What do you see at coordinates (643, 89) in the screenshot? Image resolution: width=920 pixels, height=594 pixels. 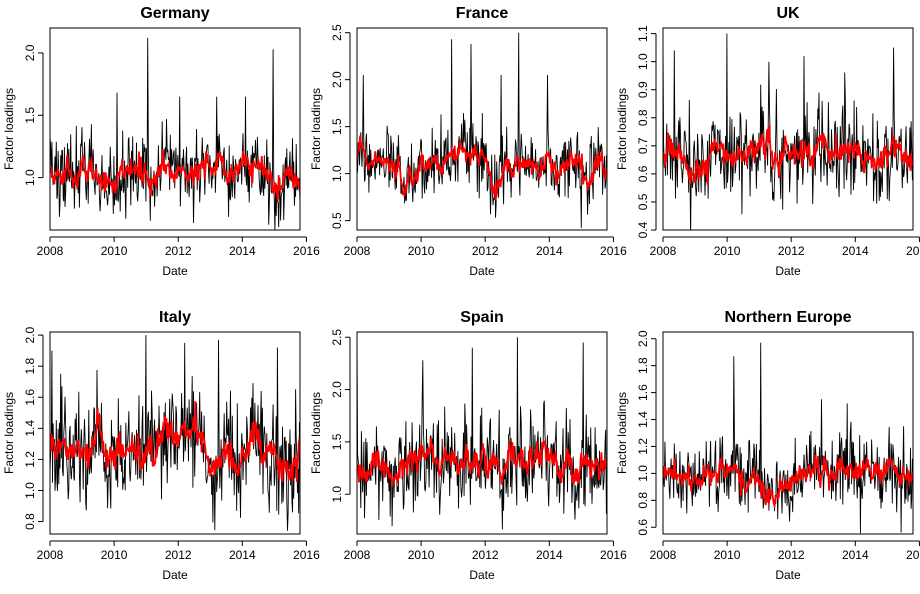 I see `y-tick-label: 0.9` at bounding box center [643, 89].